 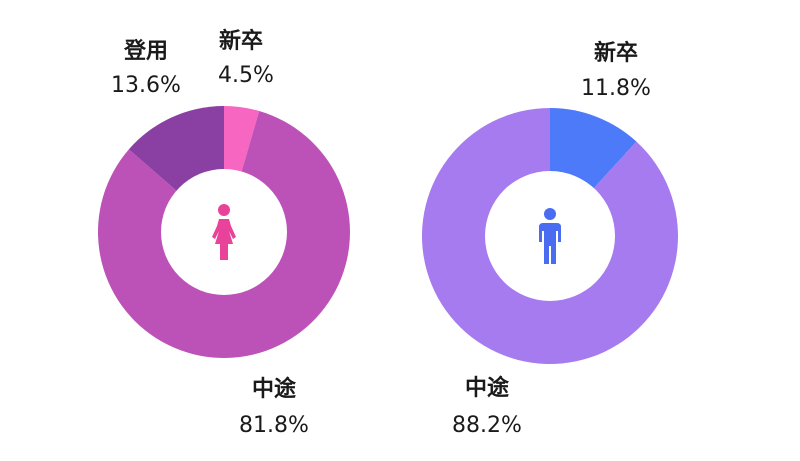 I want to click on slice-label-shinsotsu-men: 新卒, so click(x=616, y=53).